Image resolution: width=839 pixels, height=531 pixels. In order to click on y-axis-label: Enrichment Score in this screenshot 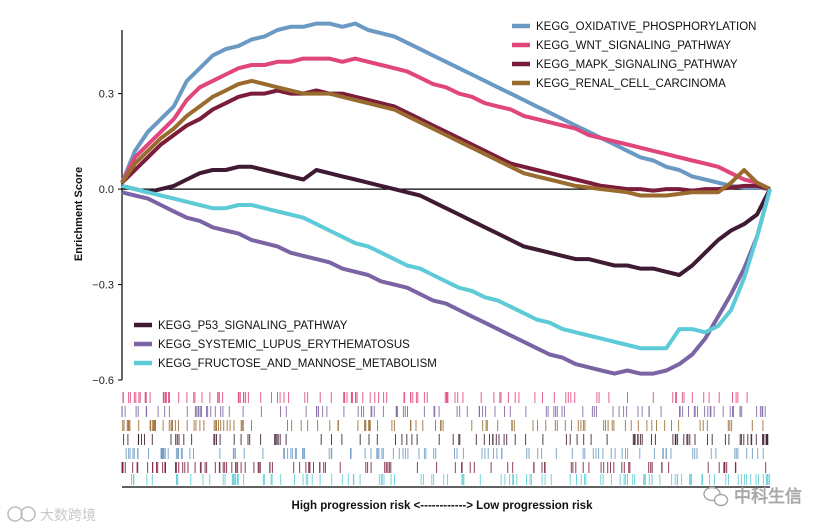, I will do `click(79, 214)`.